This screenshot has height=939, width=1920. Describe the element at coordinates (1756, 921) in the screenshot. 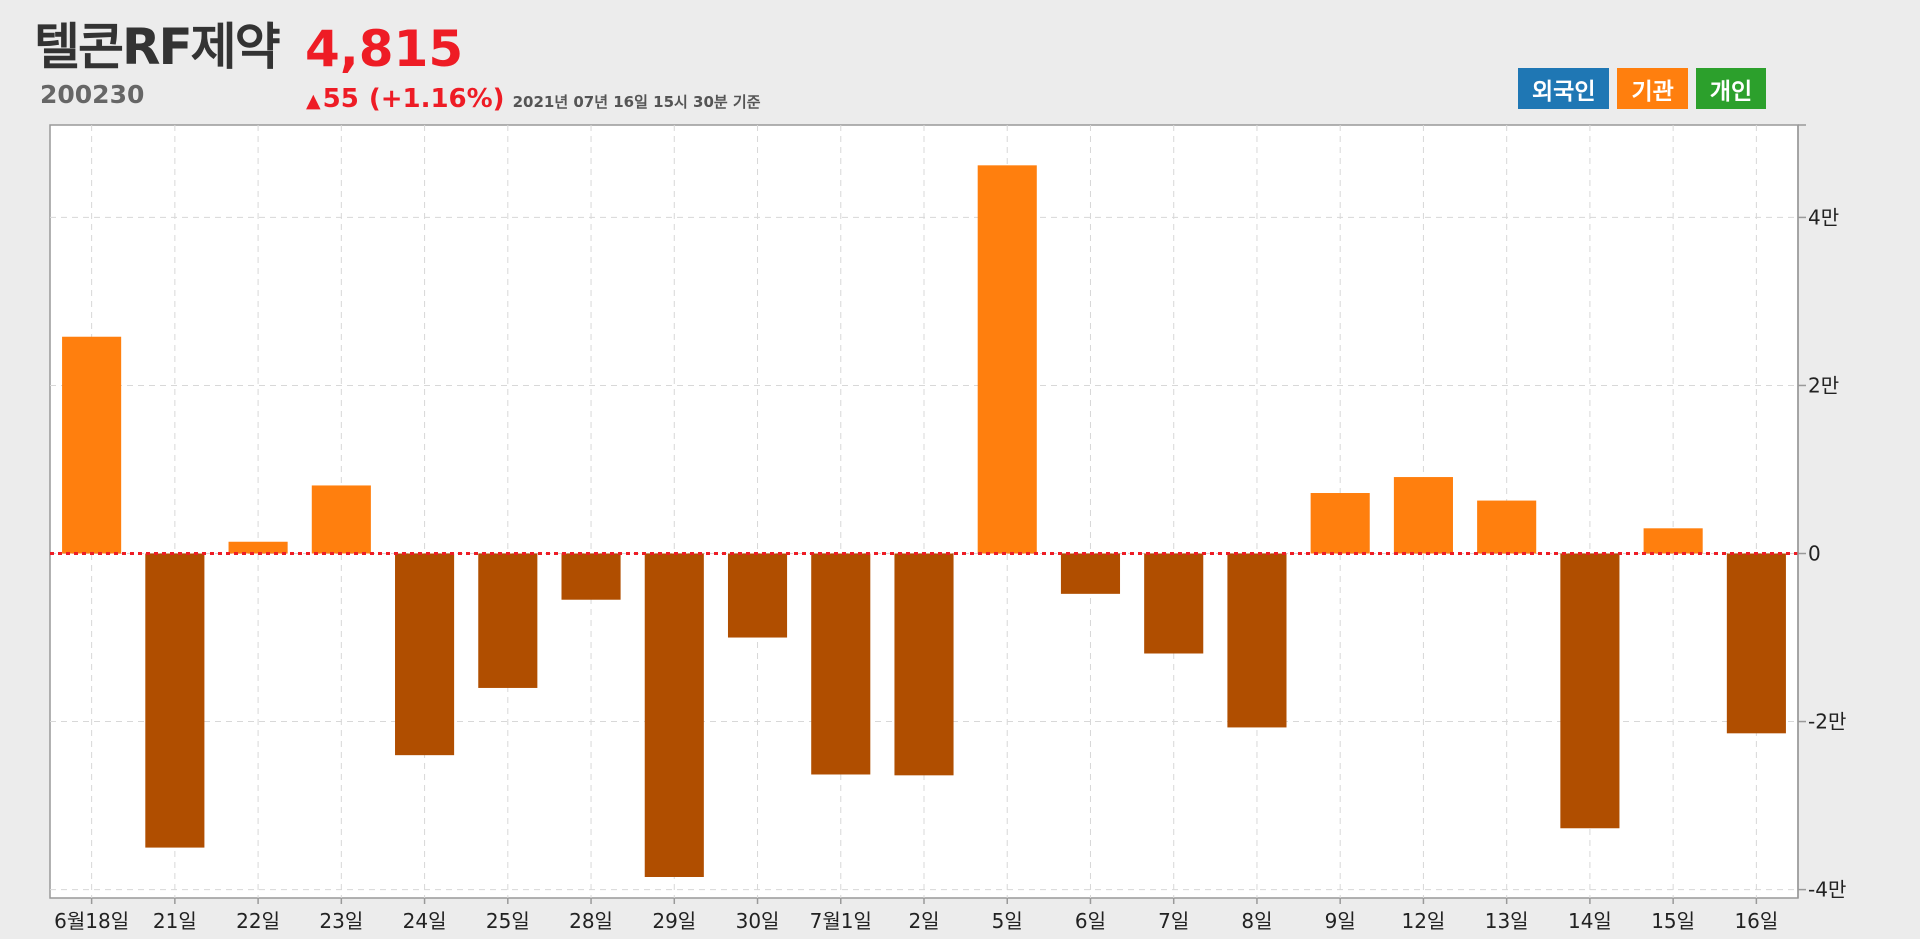

I see `x-tick-label: 16일` at that location.